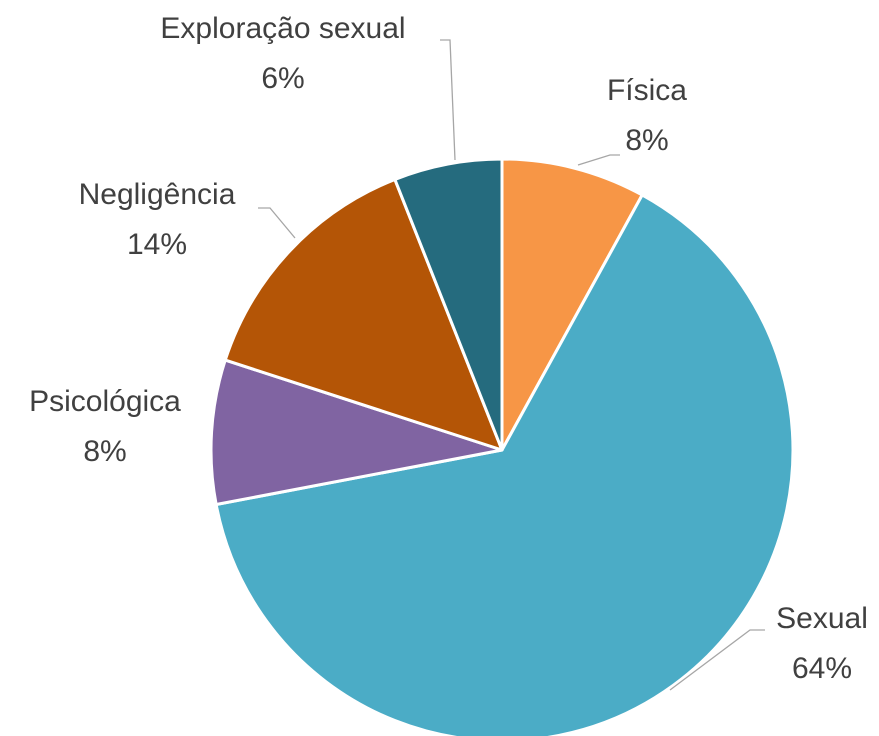 The height and width of the screenshot is (736, 879). I want to click on slice-label: Sexual, so click(822, 618).